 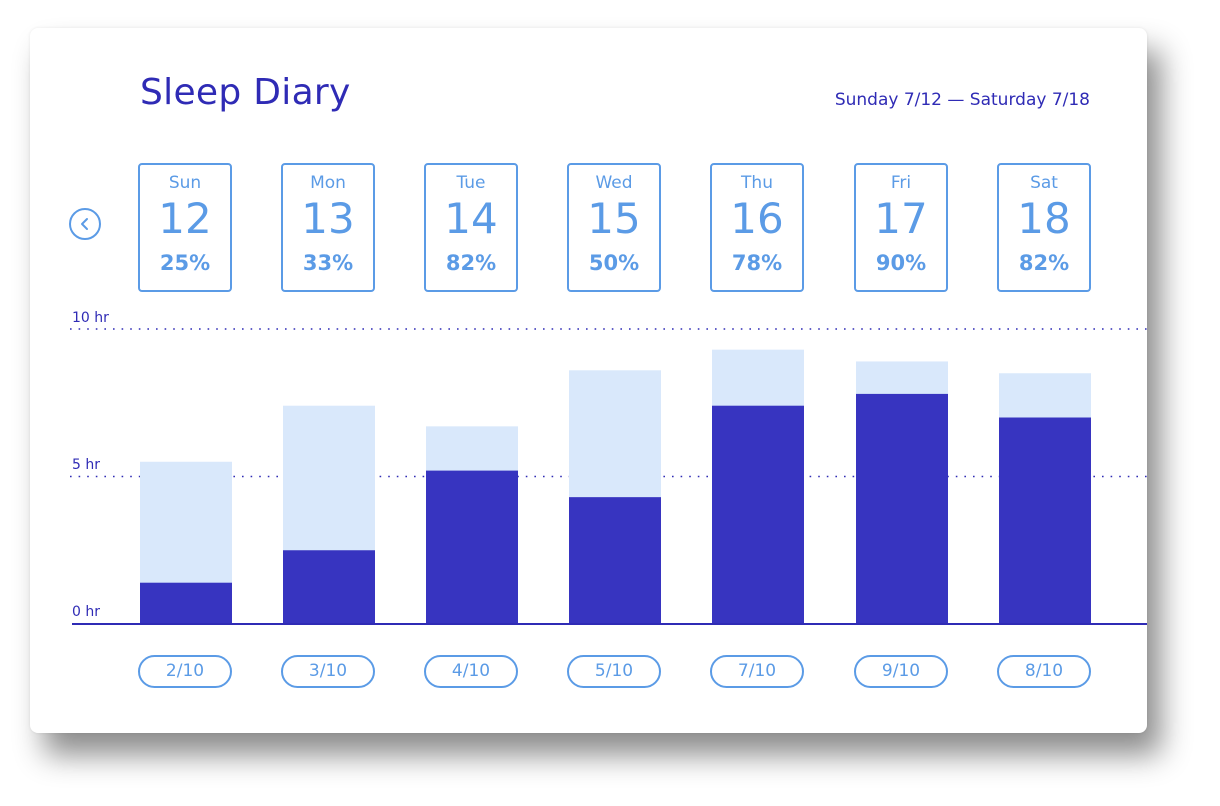 What do you see at coordinates (901, 263) in the screenshot?
I see `sleep-efficiency: 90%` at bounding box center [901, 263].